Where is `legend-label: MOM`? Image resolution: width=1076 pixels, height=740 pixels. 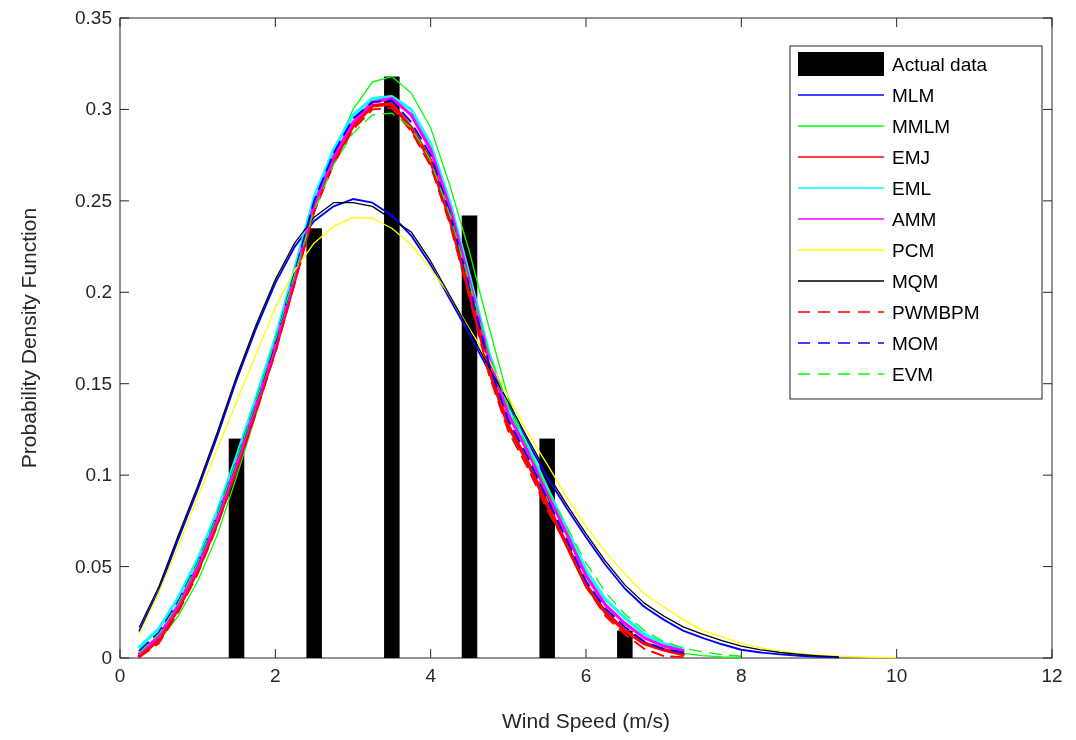
legend-label: MOM is located at coordinates (915, 343).